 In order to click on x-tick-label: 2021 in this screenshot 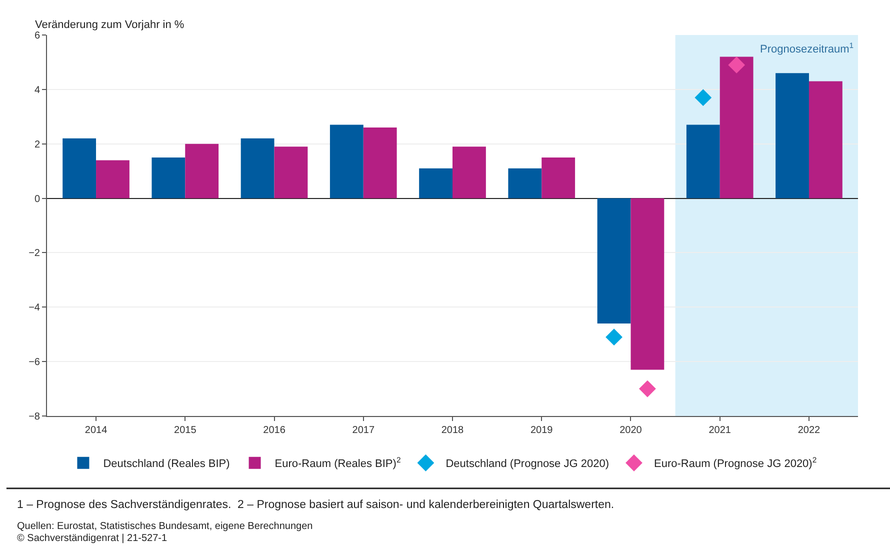, I will do `click(720, 430)`.